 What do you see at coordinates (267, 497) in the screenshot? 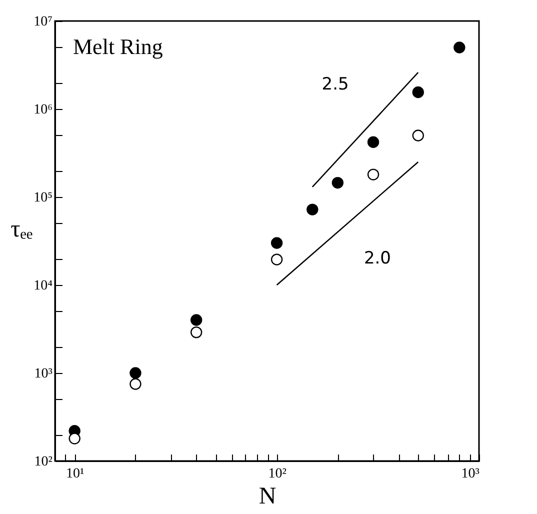
I see `x-axis-title: N` at bounding box center [267, 497].